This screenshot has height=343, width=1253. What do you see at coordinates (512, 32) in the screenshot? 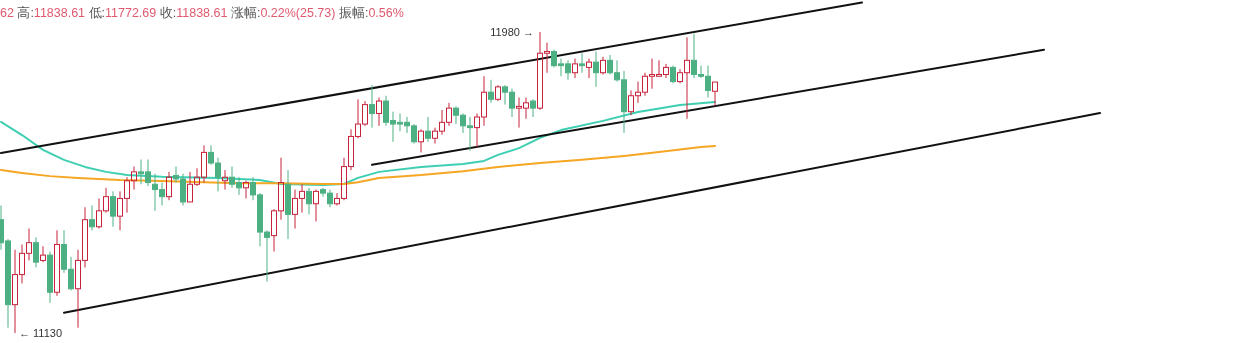
I see `annotation: 11980 →` at bounding box center [512, 32].